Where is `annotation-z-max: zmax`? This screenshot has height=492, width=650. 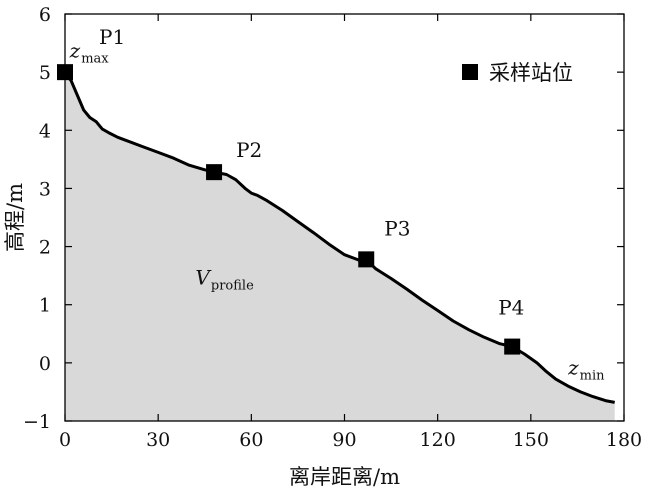 annotation-z-max: zmax is located at coordinates (89, 53).